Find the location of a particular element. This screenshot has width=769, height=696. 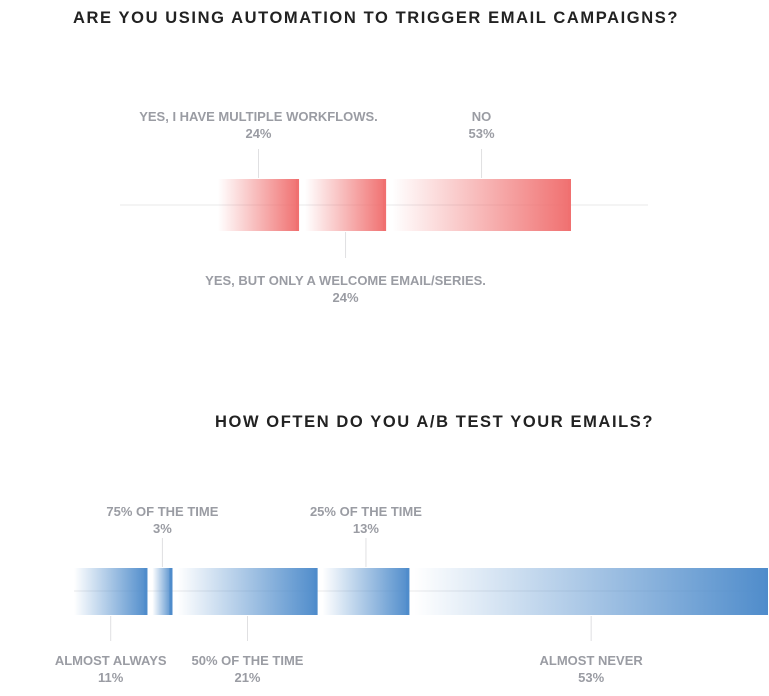

category-label: ALMOST ALWAYS is located at coordinates (110, 660).